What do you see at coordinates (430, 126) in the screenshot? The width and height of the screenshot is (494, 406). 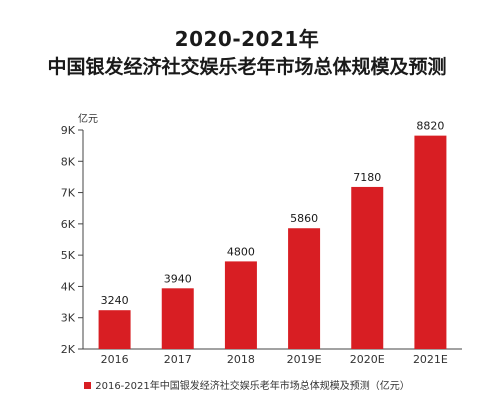 I see `data-label-2021E: 8820` at bounding box center [430, 126].